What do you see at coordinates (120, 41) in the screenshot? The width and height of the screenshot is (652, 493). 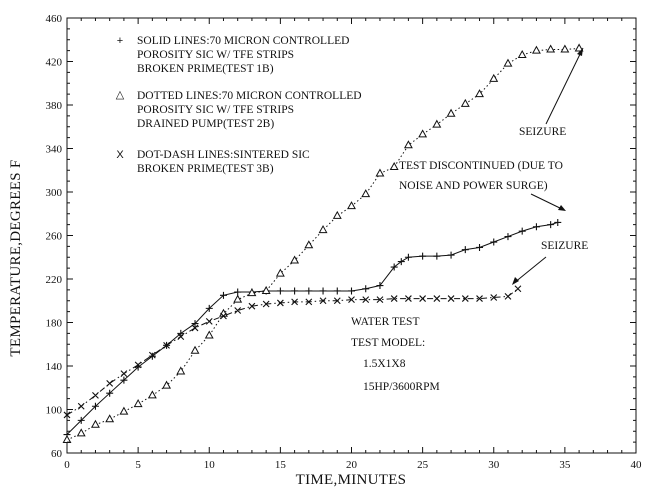 I see `legend-symbol-plus: +` at bounding box center [120, 41].